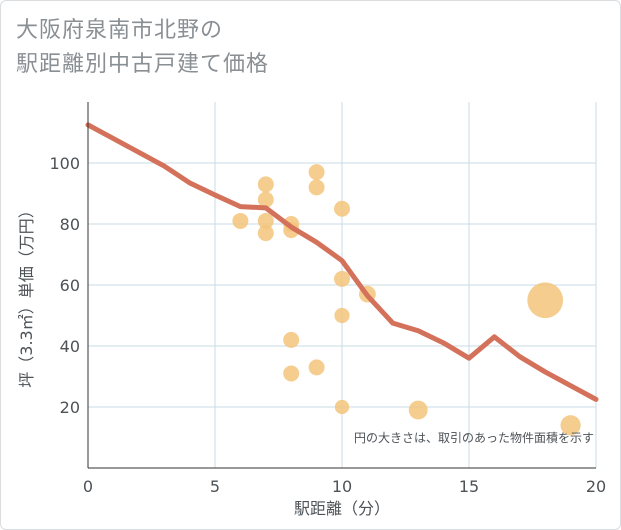 This screenshot has height=530, width=621. I want to click on x-tick-label-15: 15, so click(469, 486).